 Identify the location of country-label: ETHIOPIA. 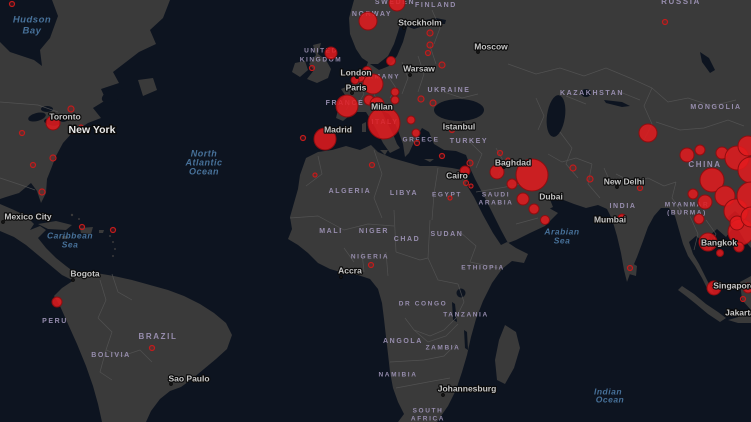
(483, 268).